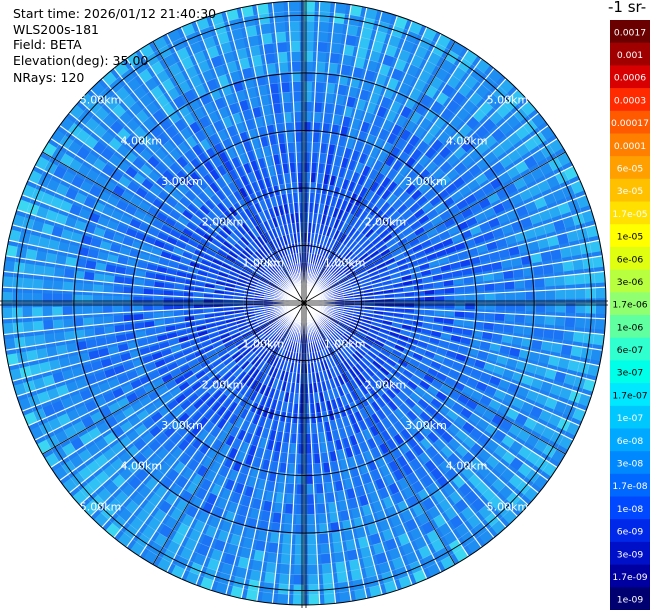 This screenshot has width=650, height=610. I want to click on colorbar-swatch, so click(630, 213).